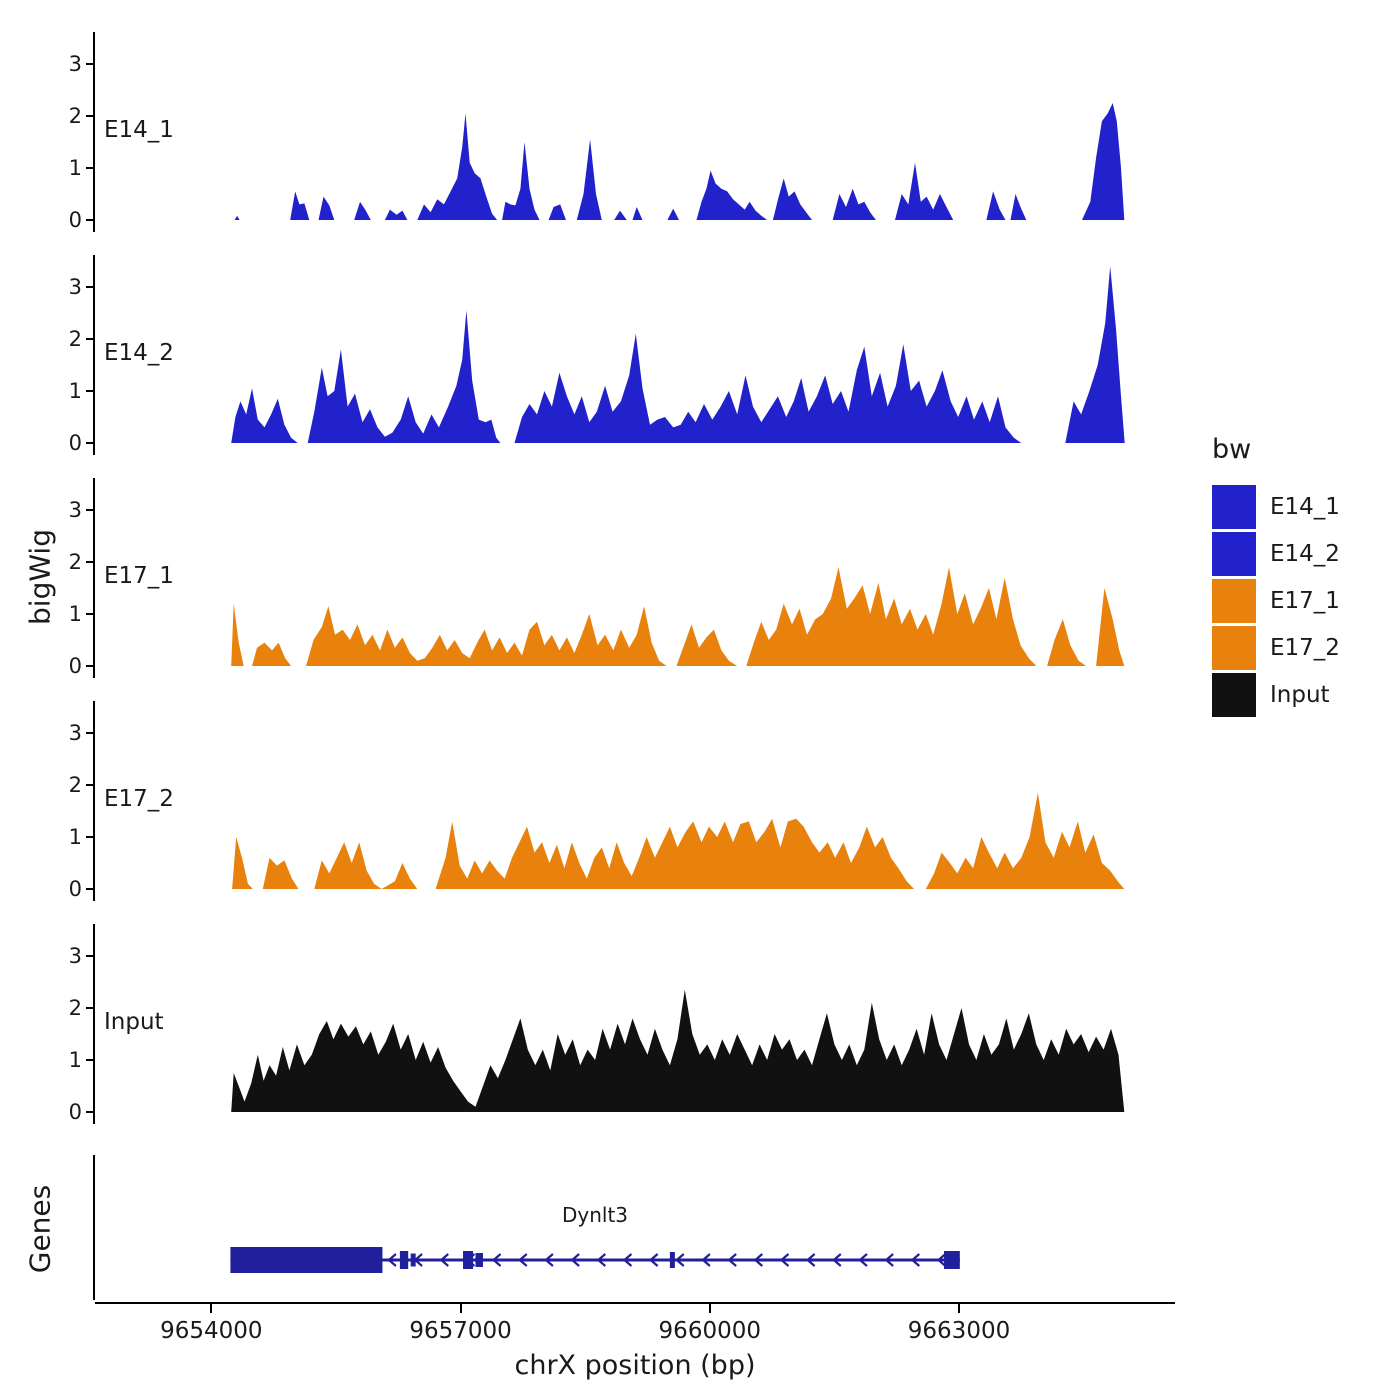 The height and width of the screenshot is (1400, 1400). Describe the element at coordinates (139, 130) in the screenshot. I see `track-label: E14_1` at that location.